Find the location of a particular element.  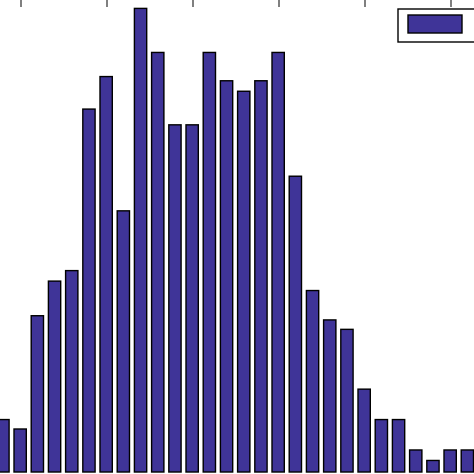

legend is located at coordinates (435, 25).